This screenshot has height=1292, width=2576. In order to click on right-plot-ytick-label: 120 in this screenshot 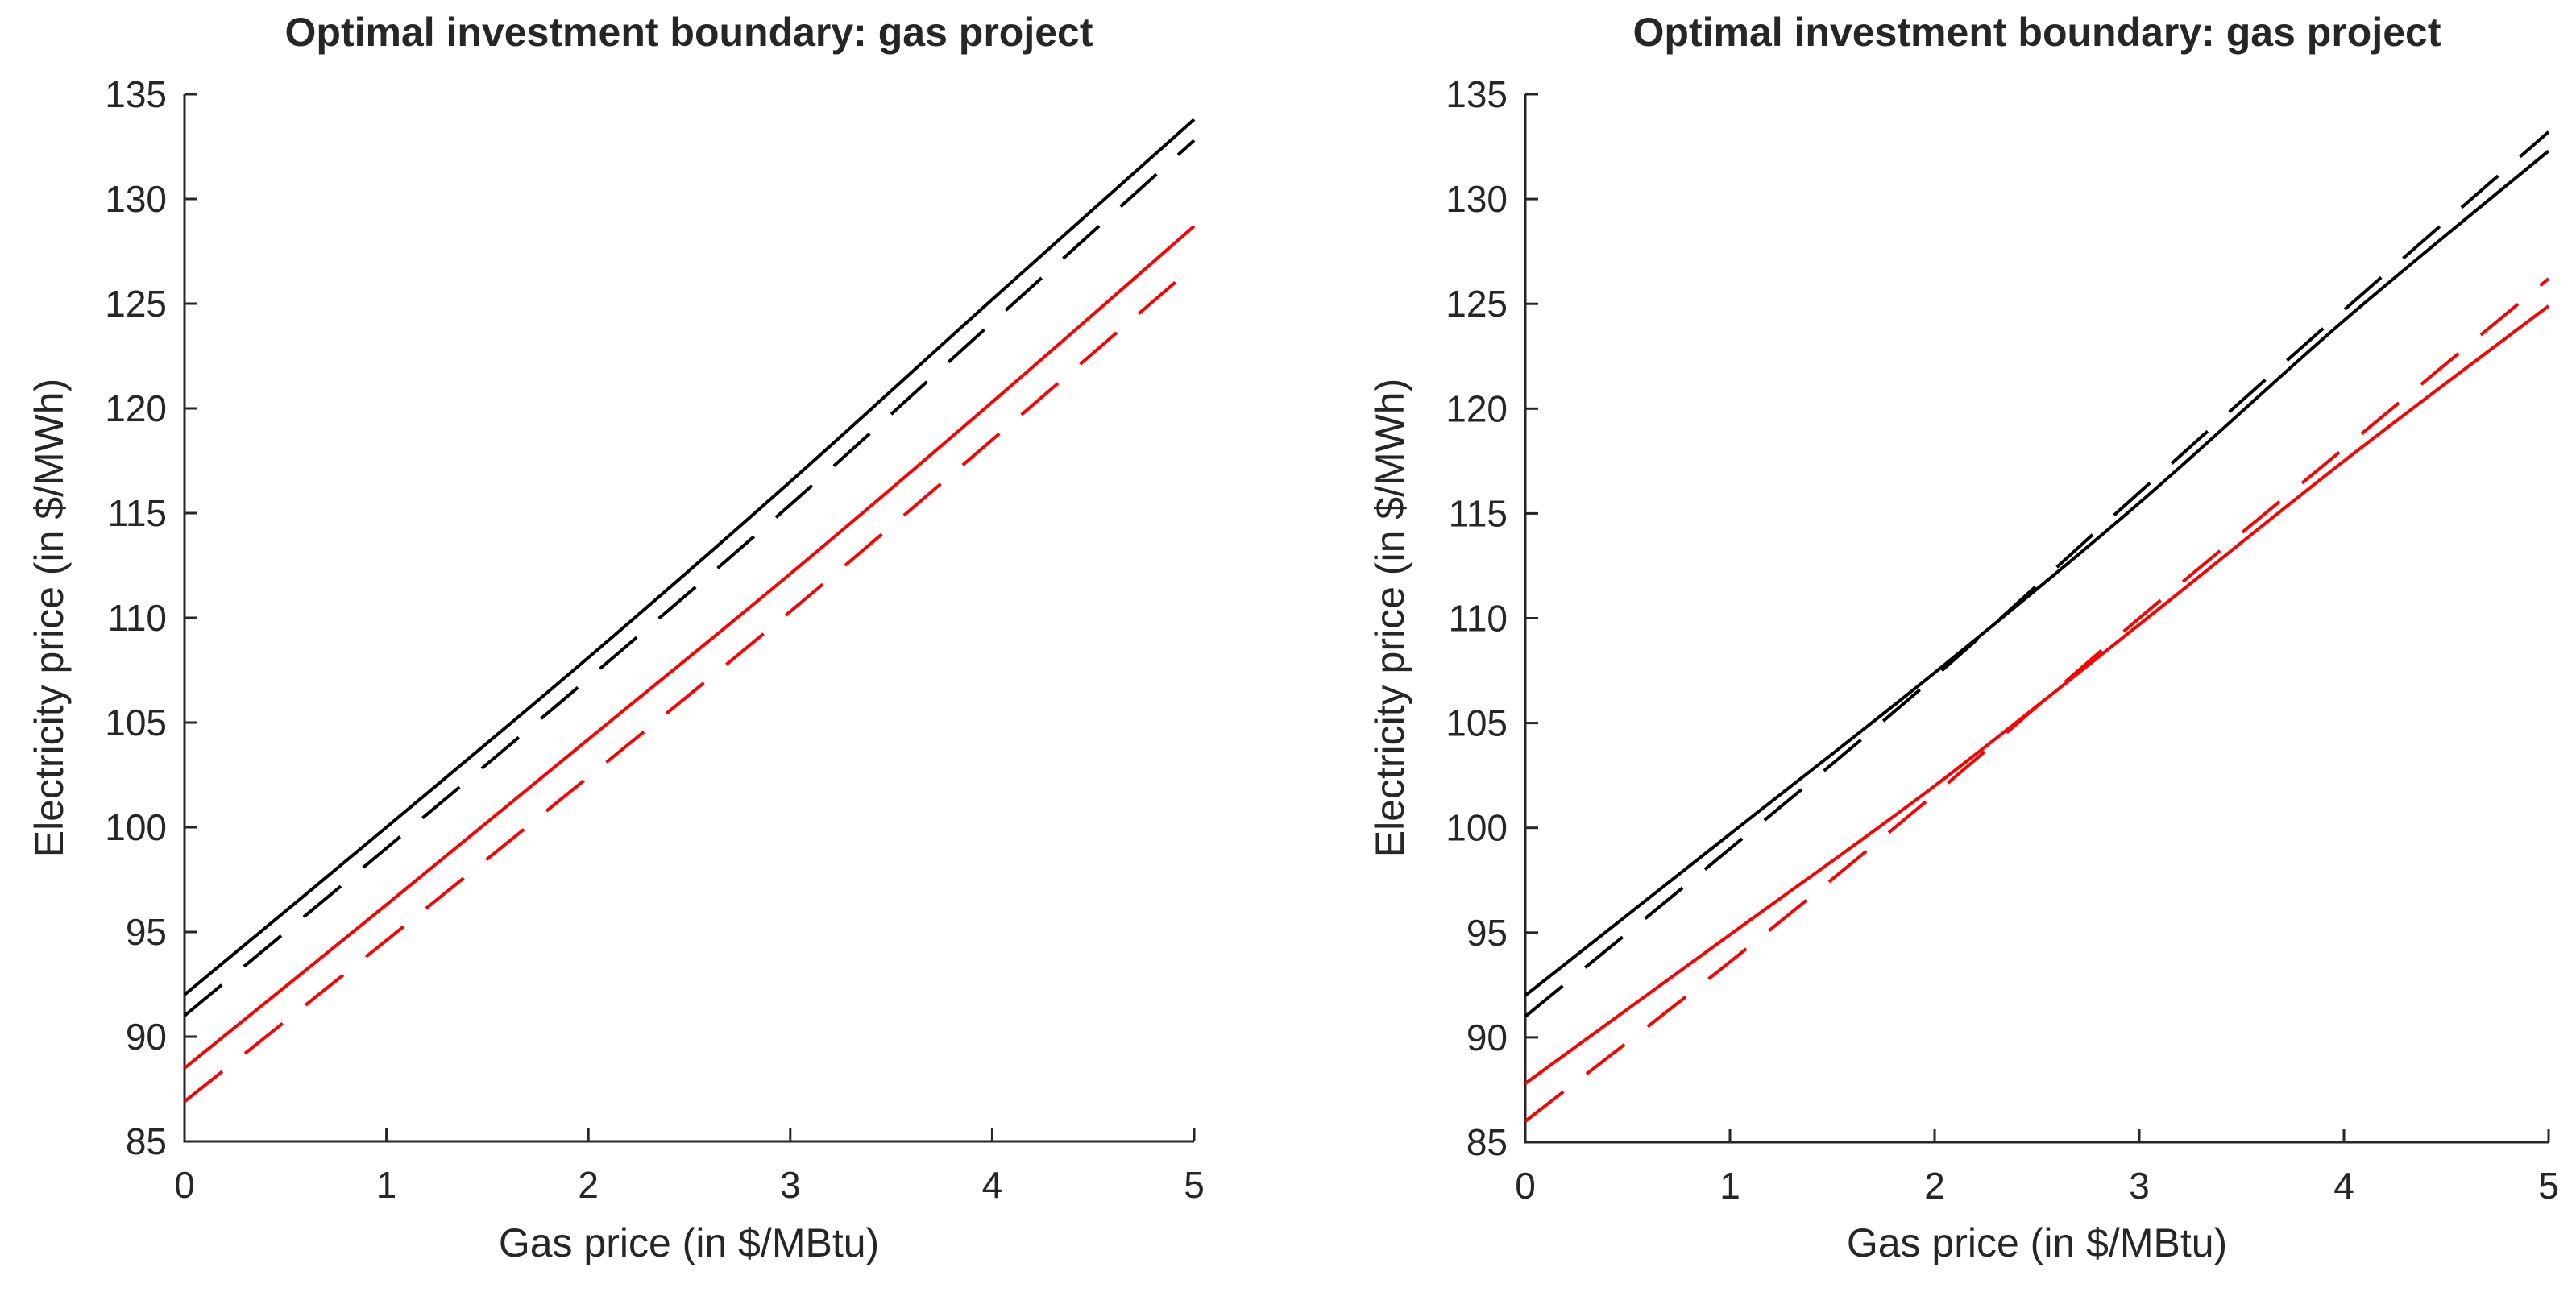, I will do `click(1477, 408)`.